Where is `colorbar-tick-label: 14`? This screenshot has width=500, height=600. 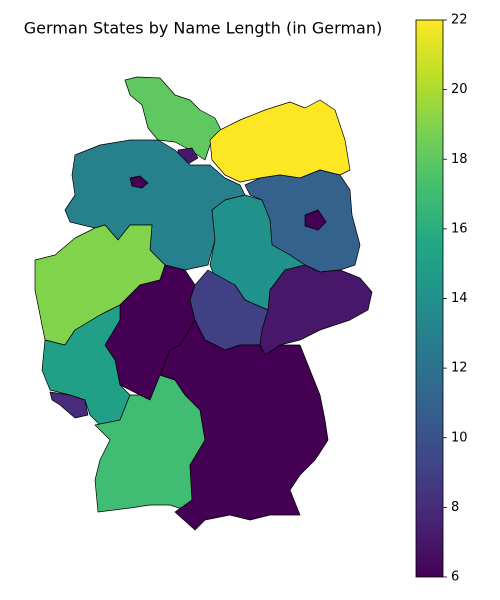
colorbar-tick-label: 14 is located at coordinates (459, 298).